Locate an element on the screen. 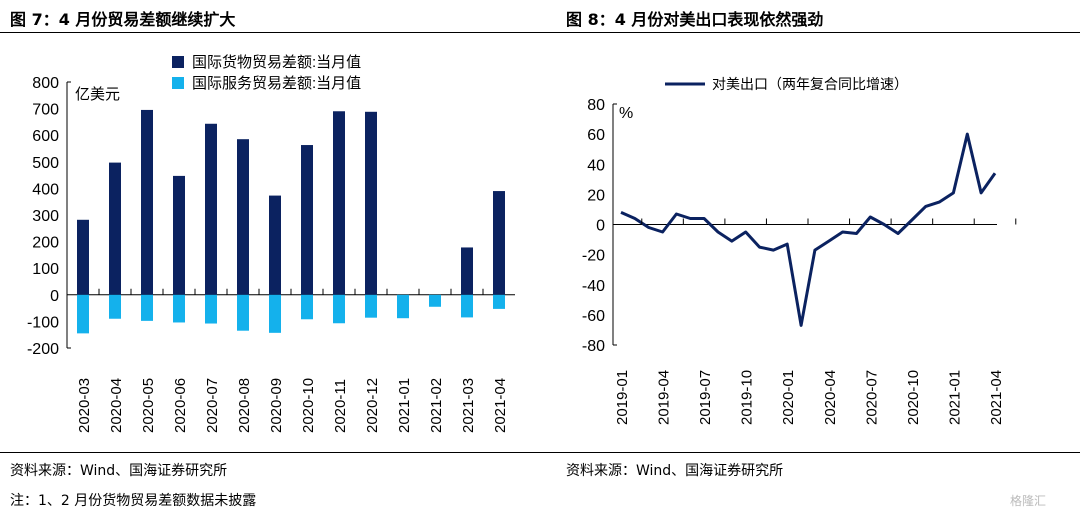  y-tick-label: 400 is located at coordinates (45, 189).